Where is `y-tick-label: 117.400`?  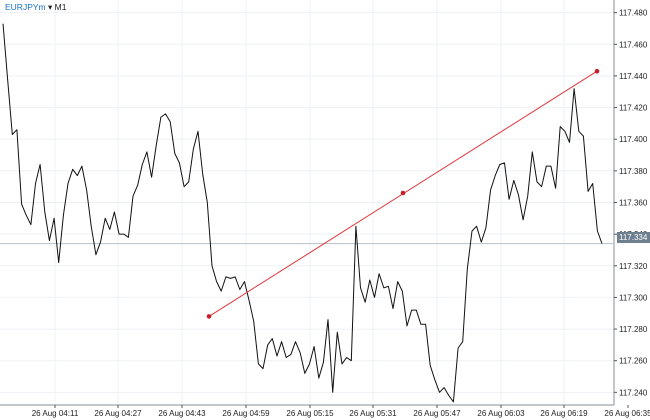
y-tick-label: 117.400 is located at coordinates (633, 139).